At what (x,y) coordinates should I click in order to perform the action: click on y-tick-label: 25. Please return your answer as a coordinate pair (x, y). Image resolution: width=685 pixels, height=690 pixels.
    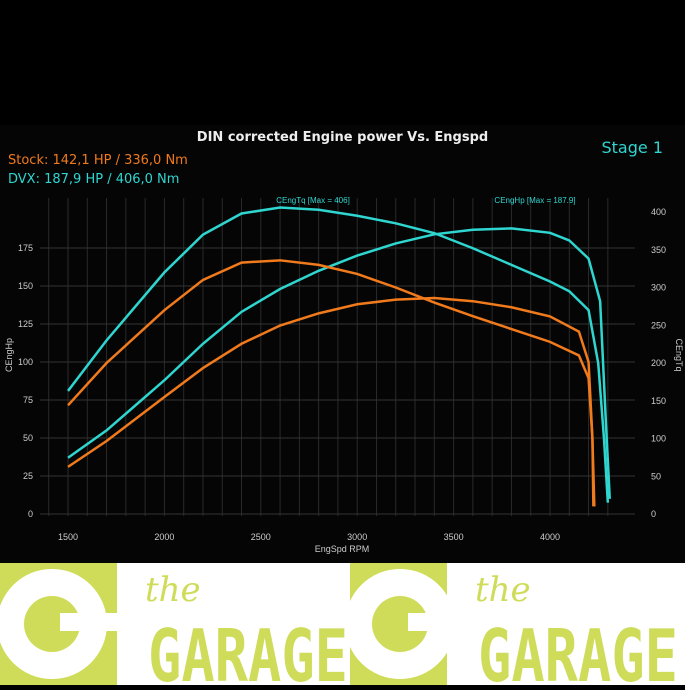
    Looking at the image, I should click on (28, 476).